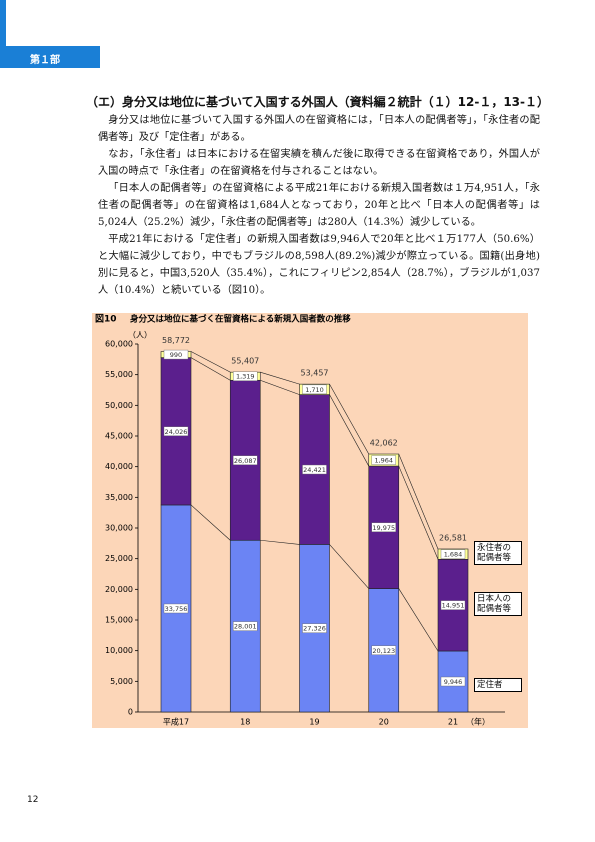 The image size is (595, 842). I want to click on value-label: 24,421, so click(314, 470).